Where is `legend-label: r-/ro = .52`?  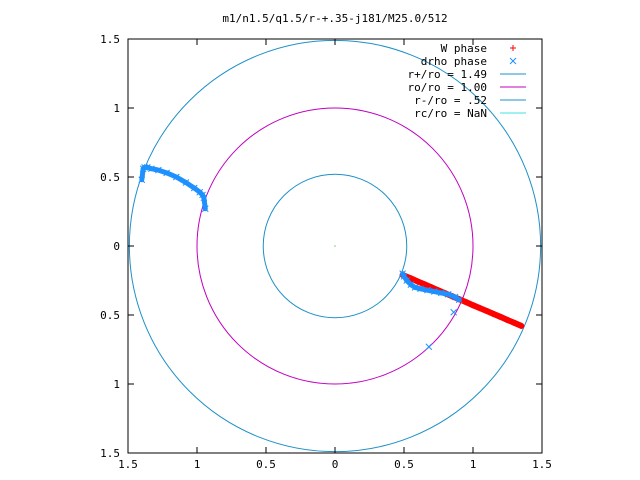
legend-label: r-/ro = .52 is located at coordinates (450, 100).